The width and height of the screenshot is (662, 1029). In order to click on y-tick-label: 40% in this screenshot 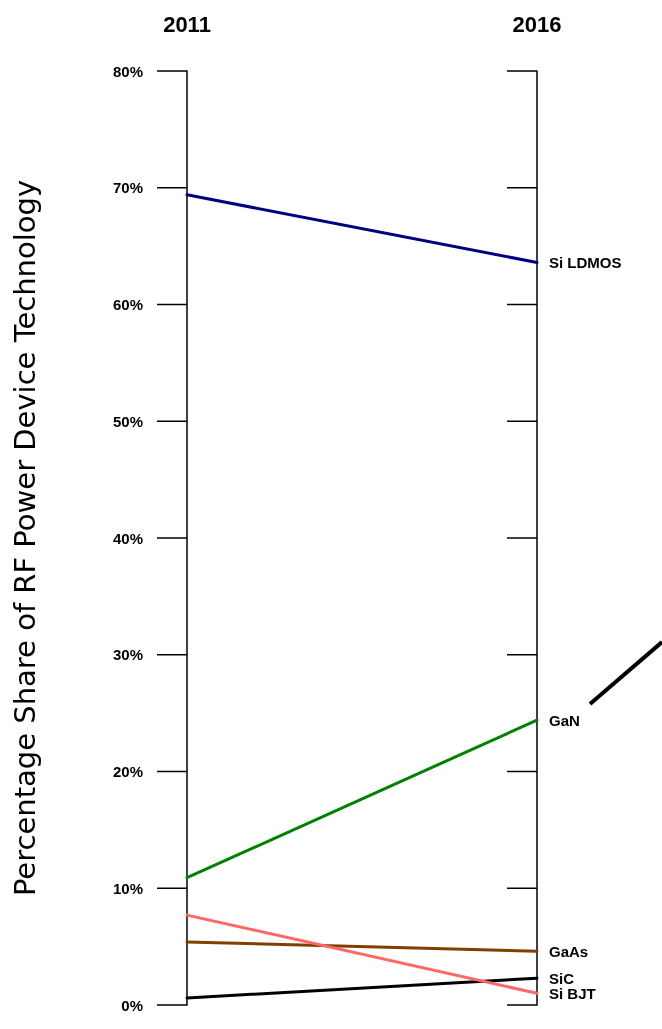, I will do `click(127, 538)`.